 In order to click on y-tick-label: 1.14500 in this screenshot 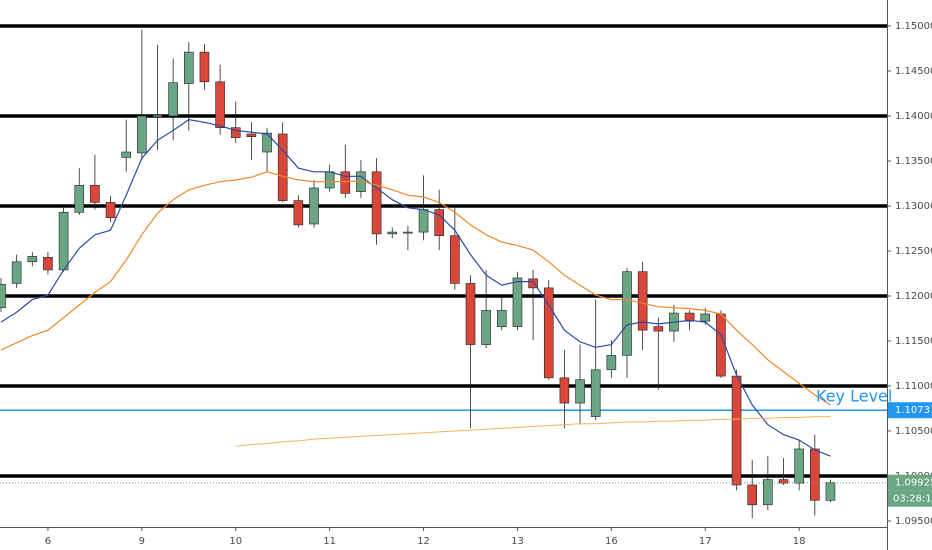, I will do `click(913, 71)`.